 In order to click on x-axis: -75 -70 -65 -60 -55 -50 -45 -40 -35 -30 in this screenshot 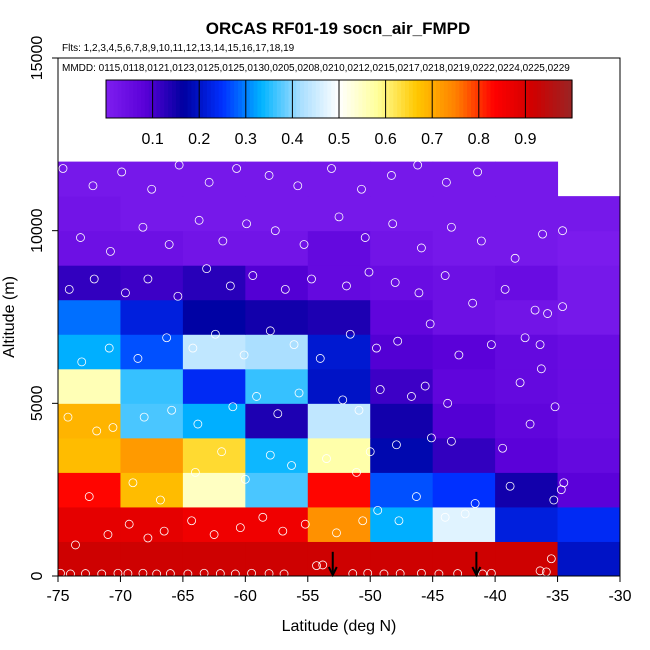, I will do `click(339, 590)`.